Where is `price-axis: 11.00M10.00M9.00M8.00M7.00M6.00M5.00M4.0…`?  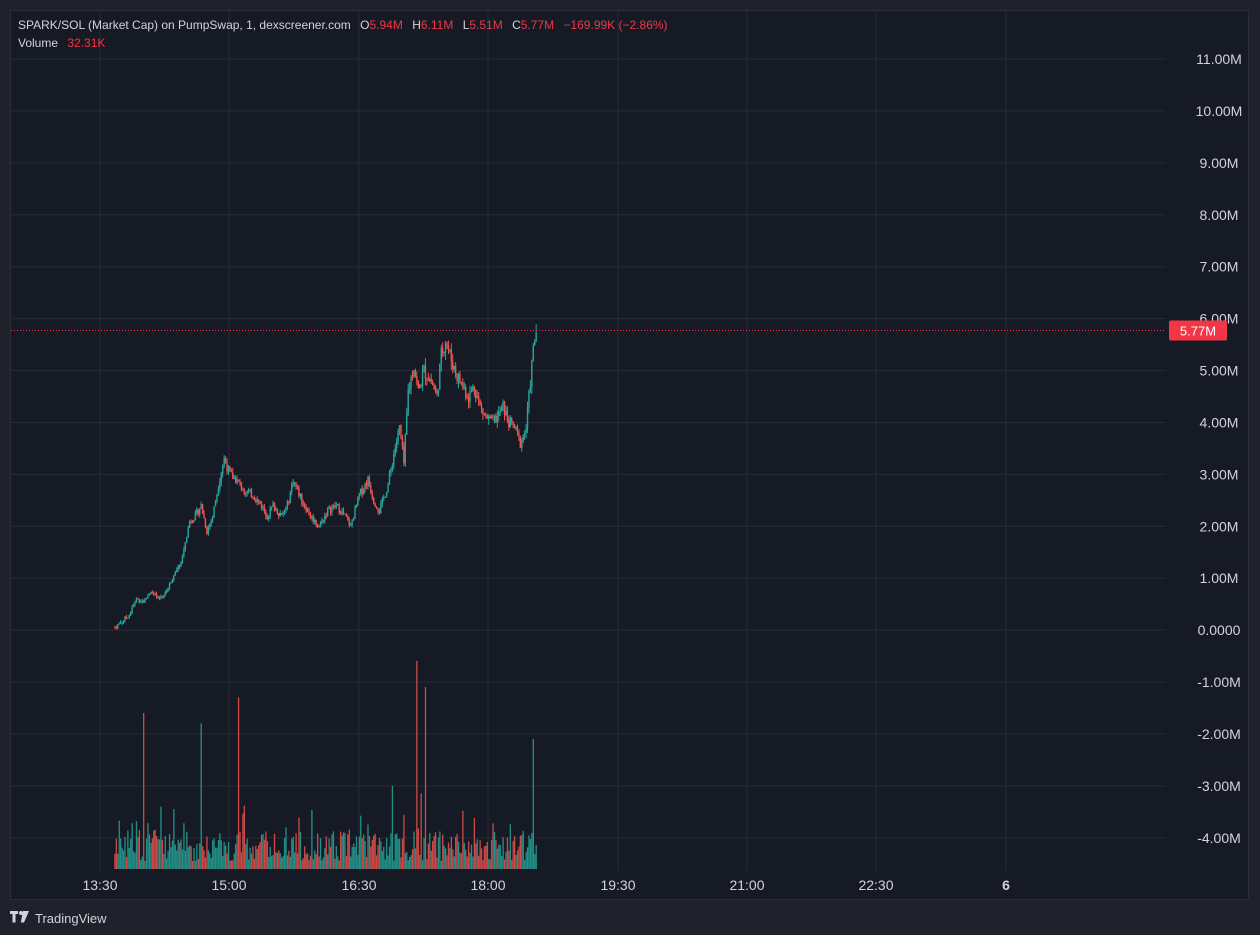 price-axis: 11.00M10.00M9.00M8.00M7.00M6.00M5.00M4.0… is located at coordinates (1219, 448).